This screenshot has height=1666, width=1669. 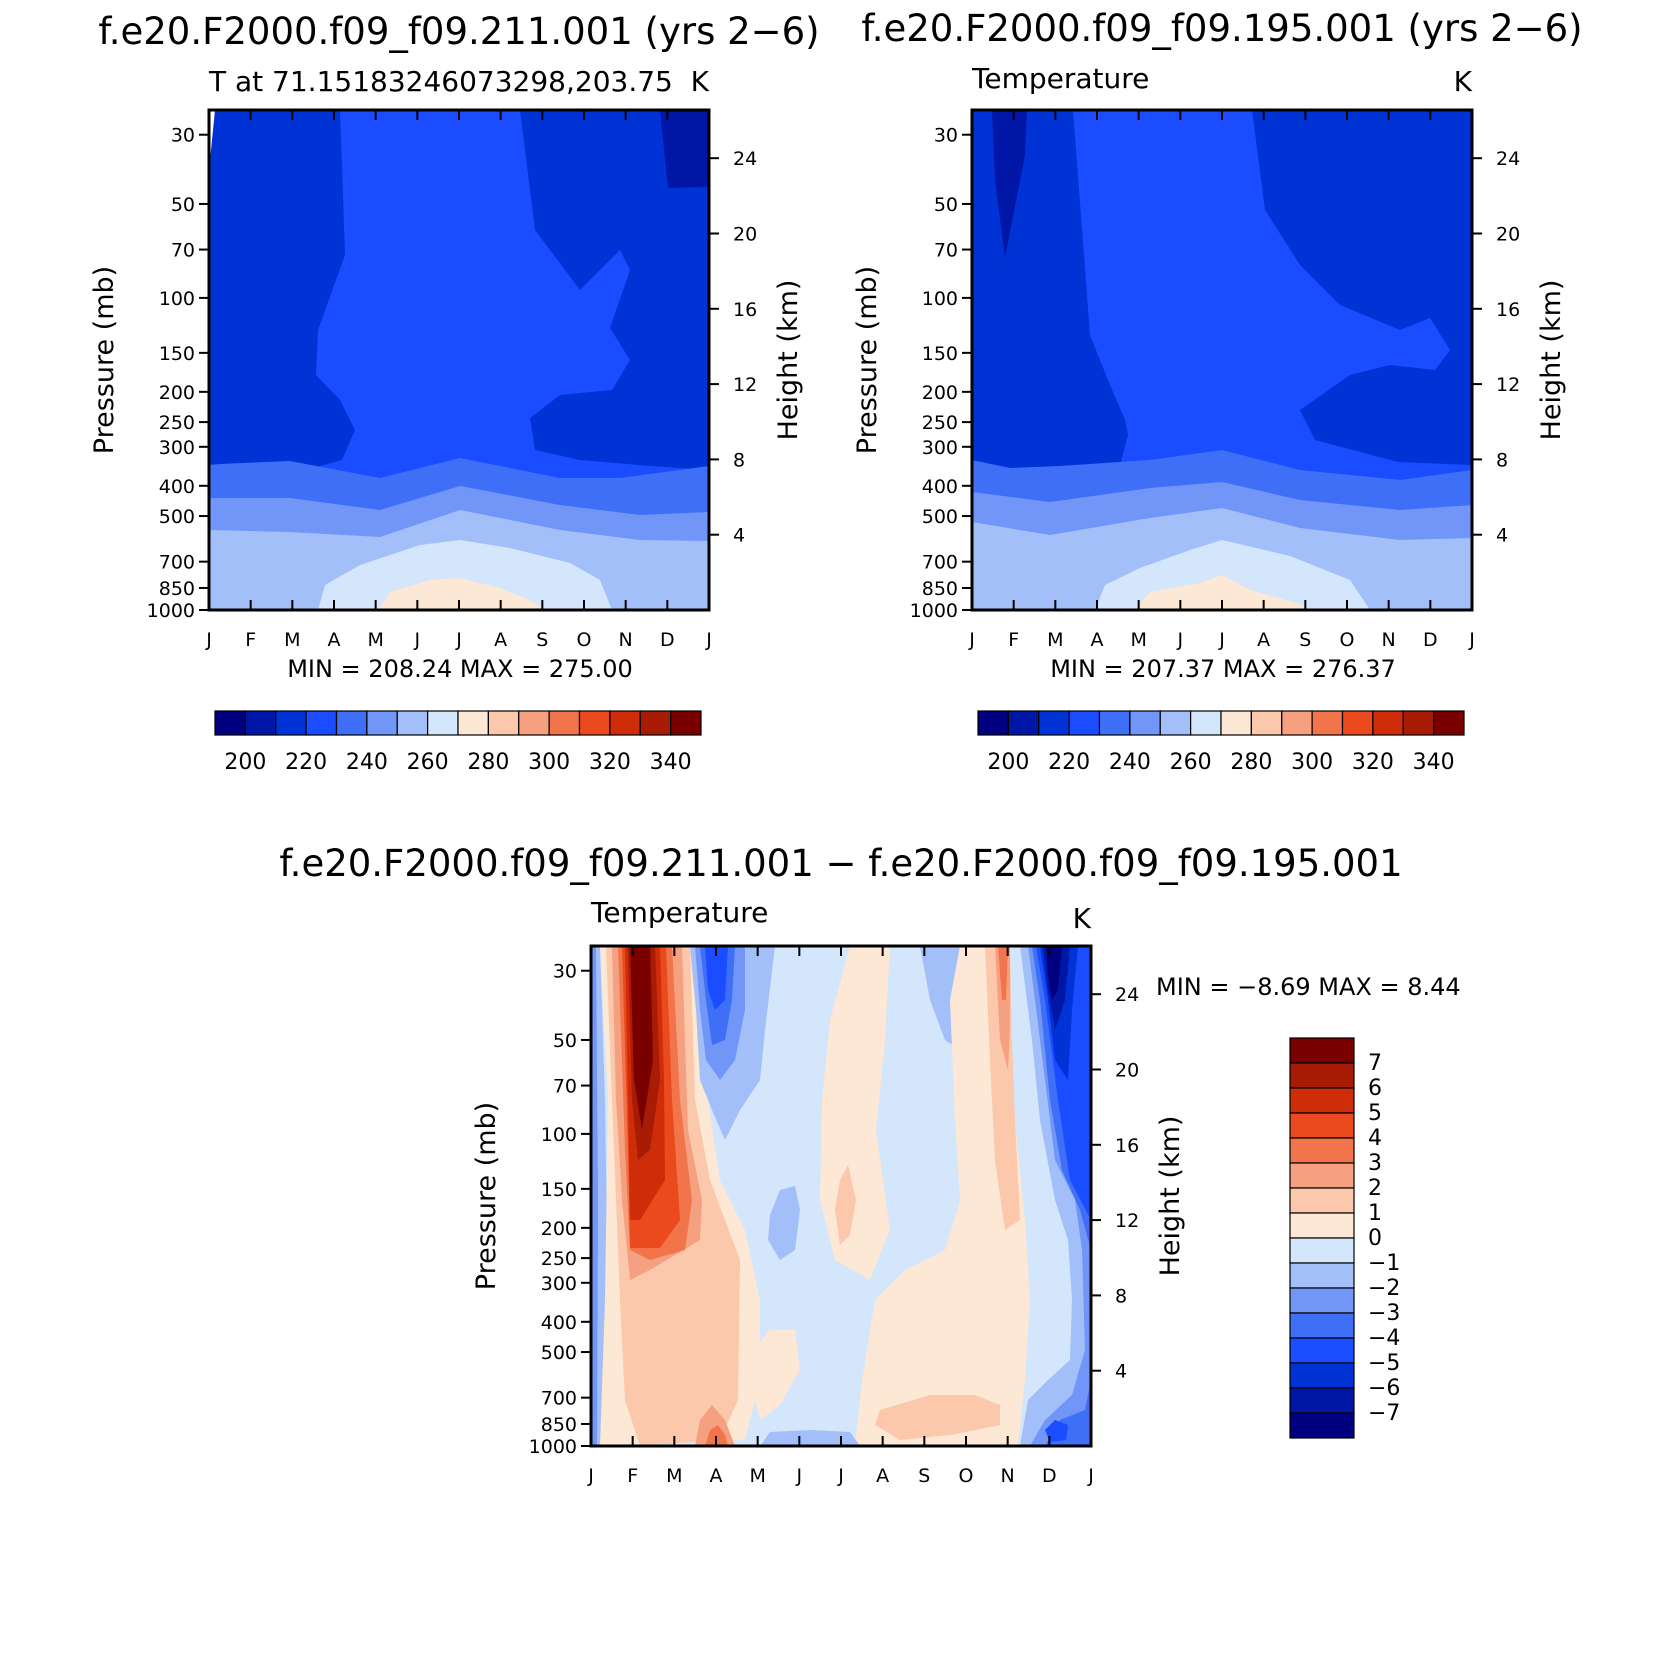 I want to click on pressure-tick-label: 850, so click(x=177, y=589).